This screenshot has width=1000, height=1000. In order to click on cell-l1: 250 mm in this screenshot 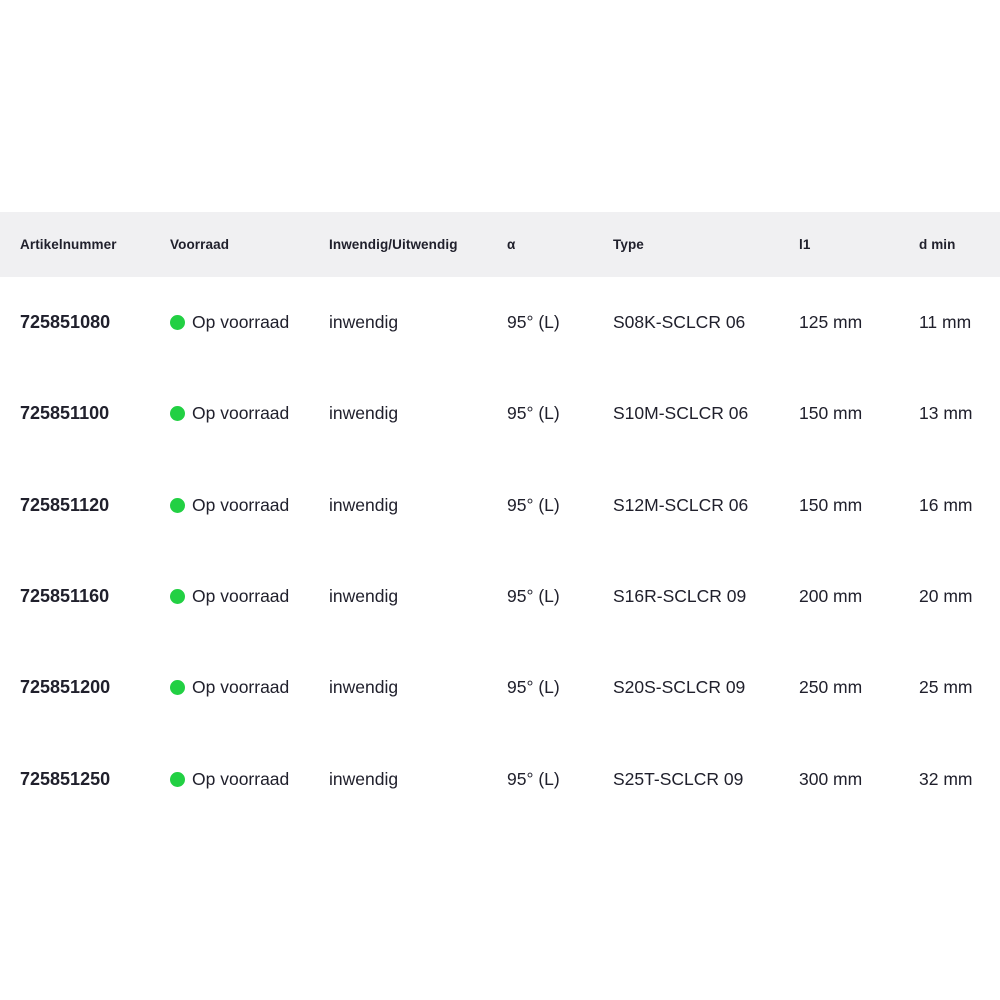, I will do `click(831, 687)`.